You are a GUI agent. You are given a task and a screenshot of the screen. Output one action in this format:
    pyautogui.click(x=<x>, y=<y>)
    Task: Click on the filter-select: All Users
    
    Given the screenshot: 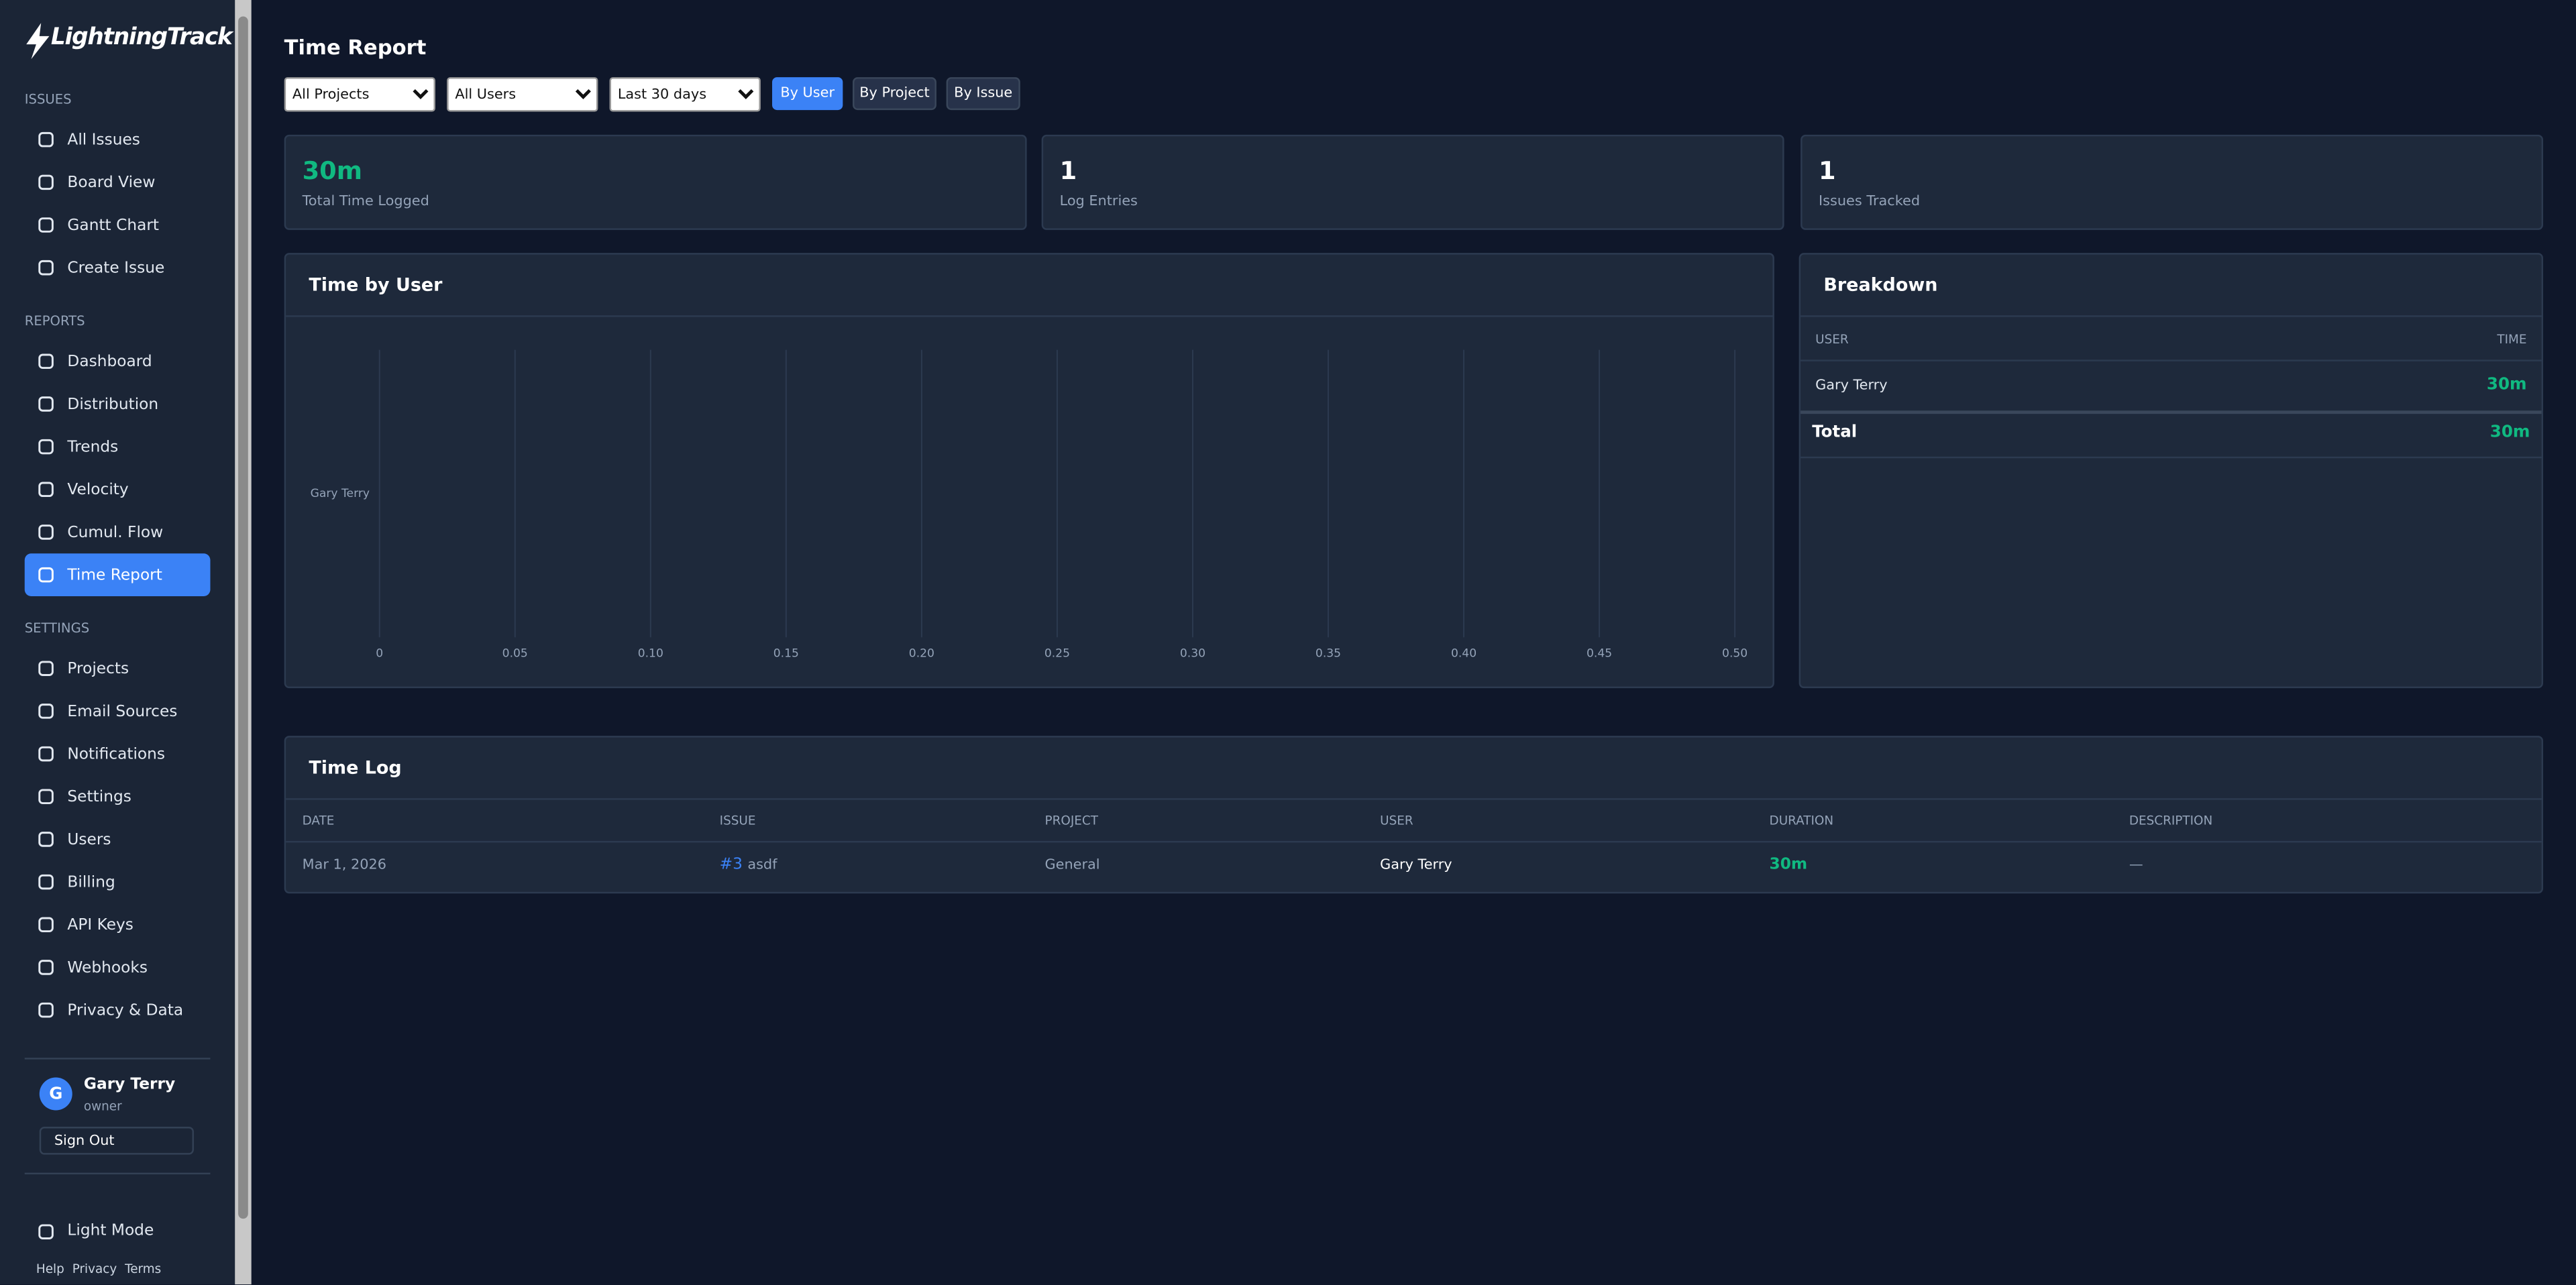 What is the action you would take?
    pyautogui.click(x=522, y=94)
    